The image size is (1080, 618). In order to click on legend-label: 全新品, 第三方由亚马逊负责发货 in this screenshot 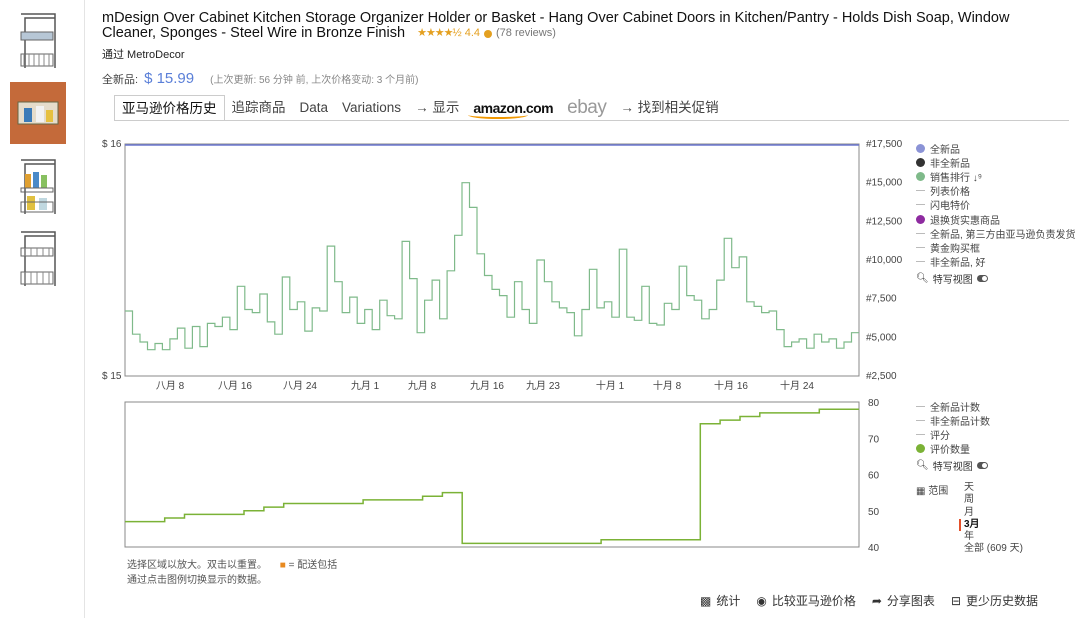, I will do `click(1003, 235)`.